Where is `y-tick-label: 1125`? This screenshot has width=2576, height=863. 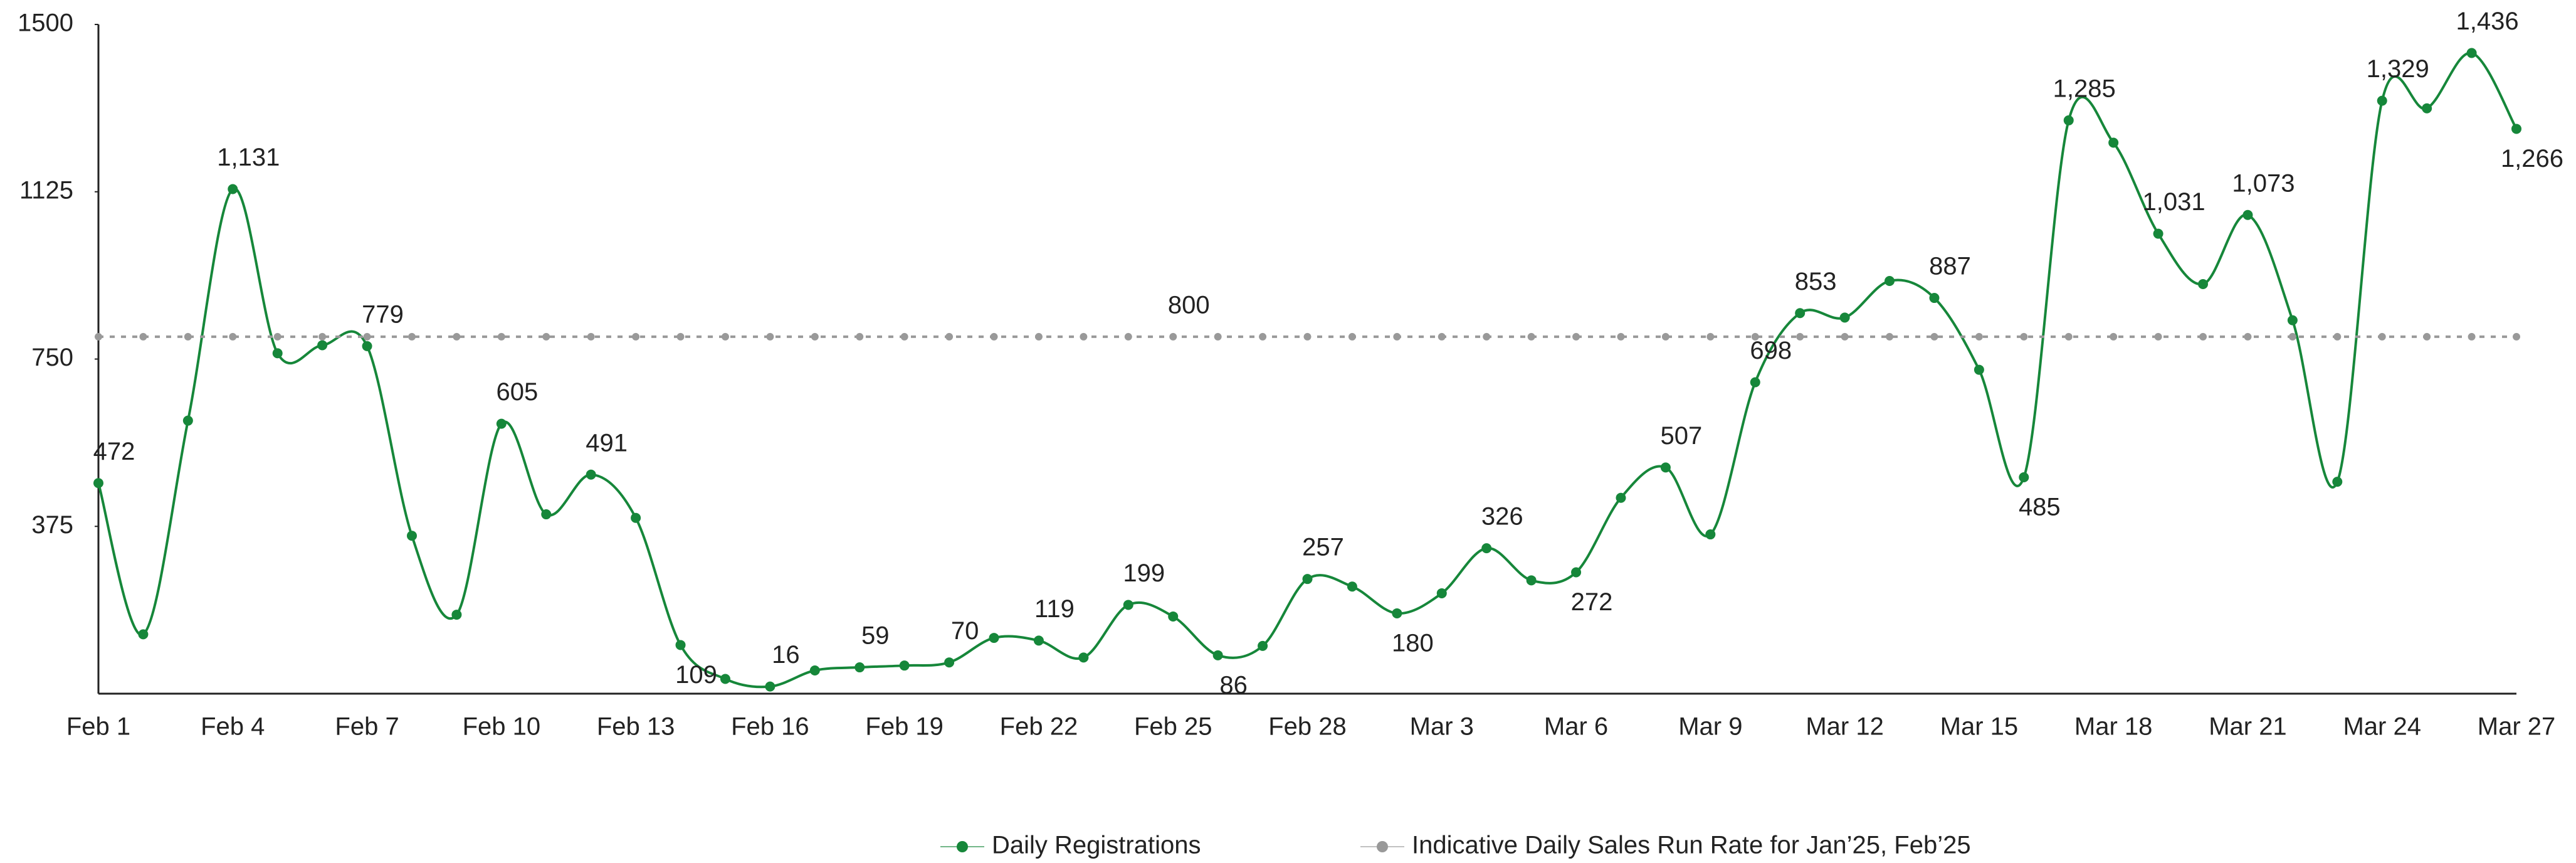 y-tick-label: 1125 is located at coordinates (46, 190).